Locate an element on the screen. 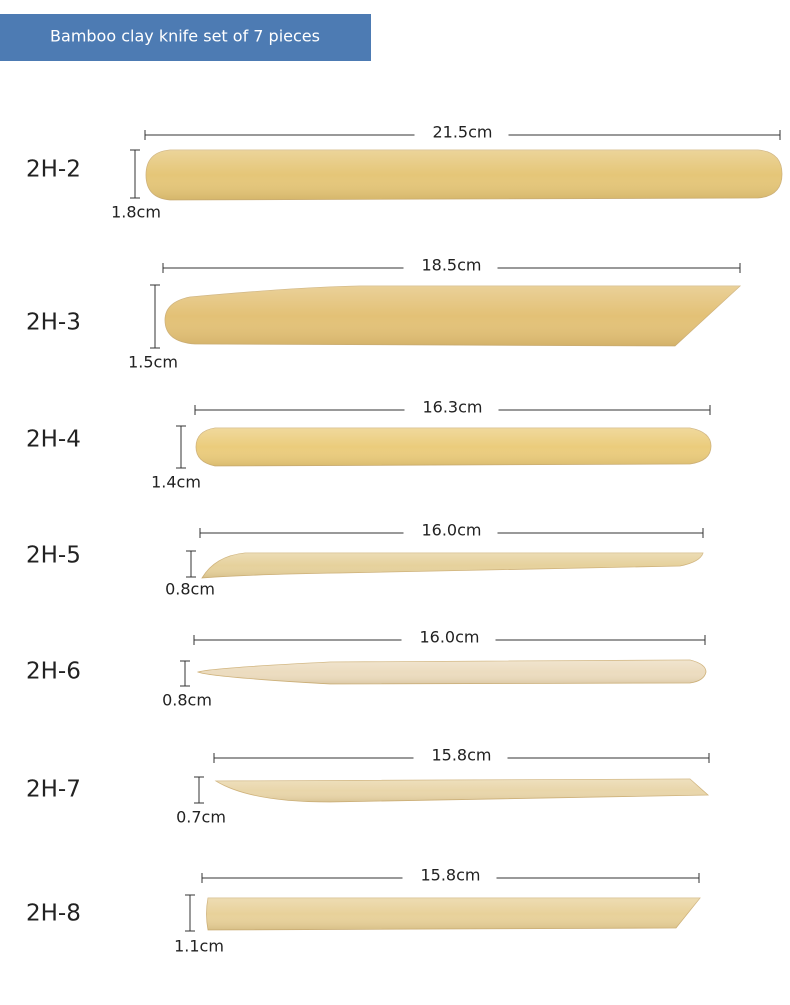 The width and height of the screenshot is (790, 1005). header-title: Bamboo clay knife set of 7 pieces is located at coordinates (185, 36).